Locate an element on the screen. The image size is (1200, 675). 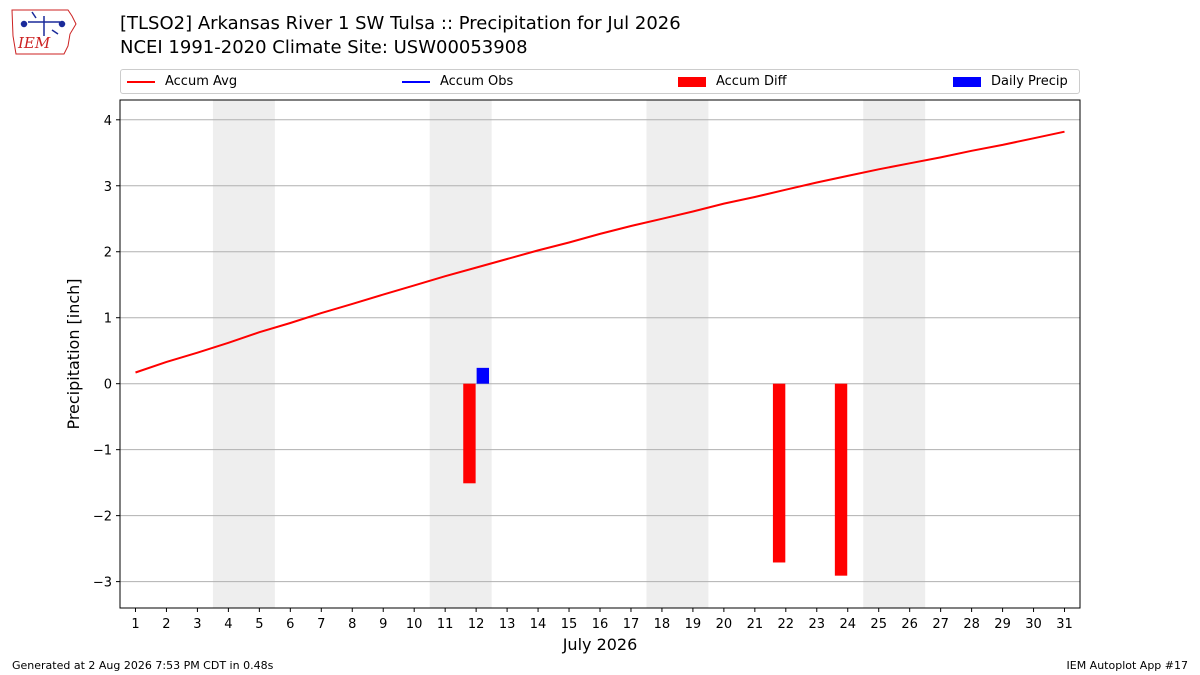
legend-item-accum-avg: Accum Avg is located at coordinates (182, 81).